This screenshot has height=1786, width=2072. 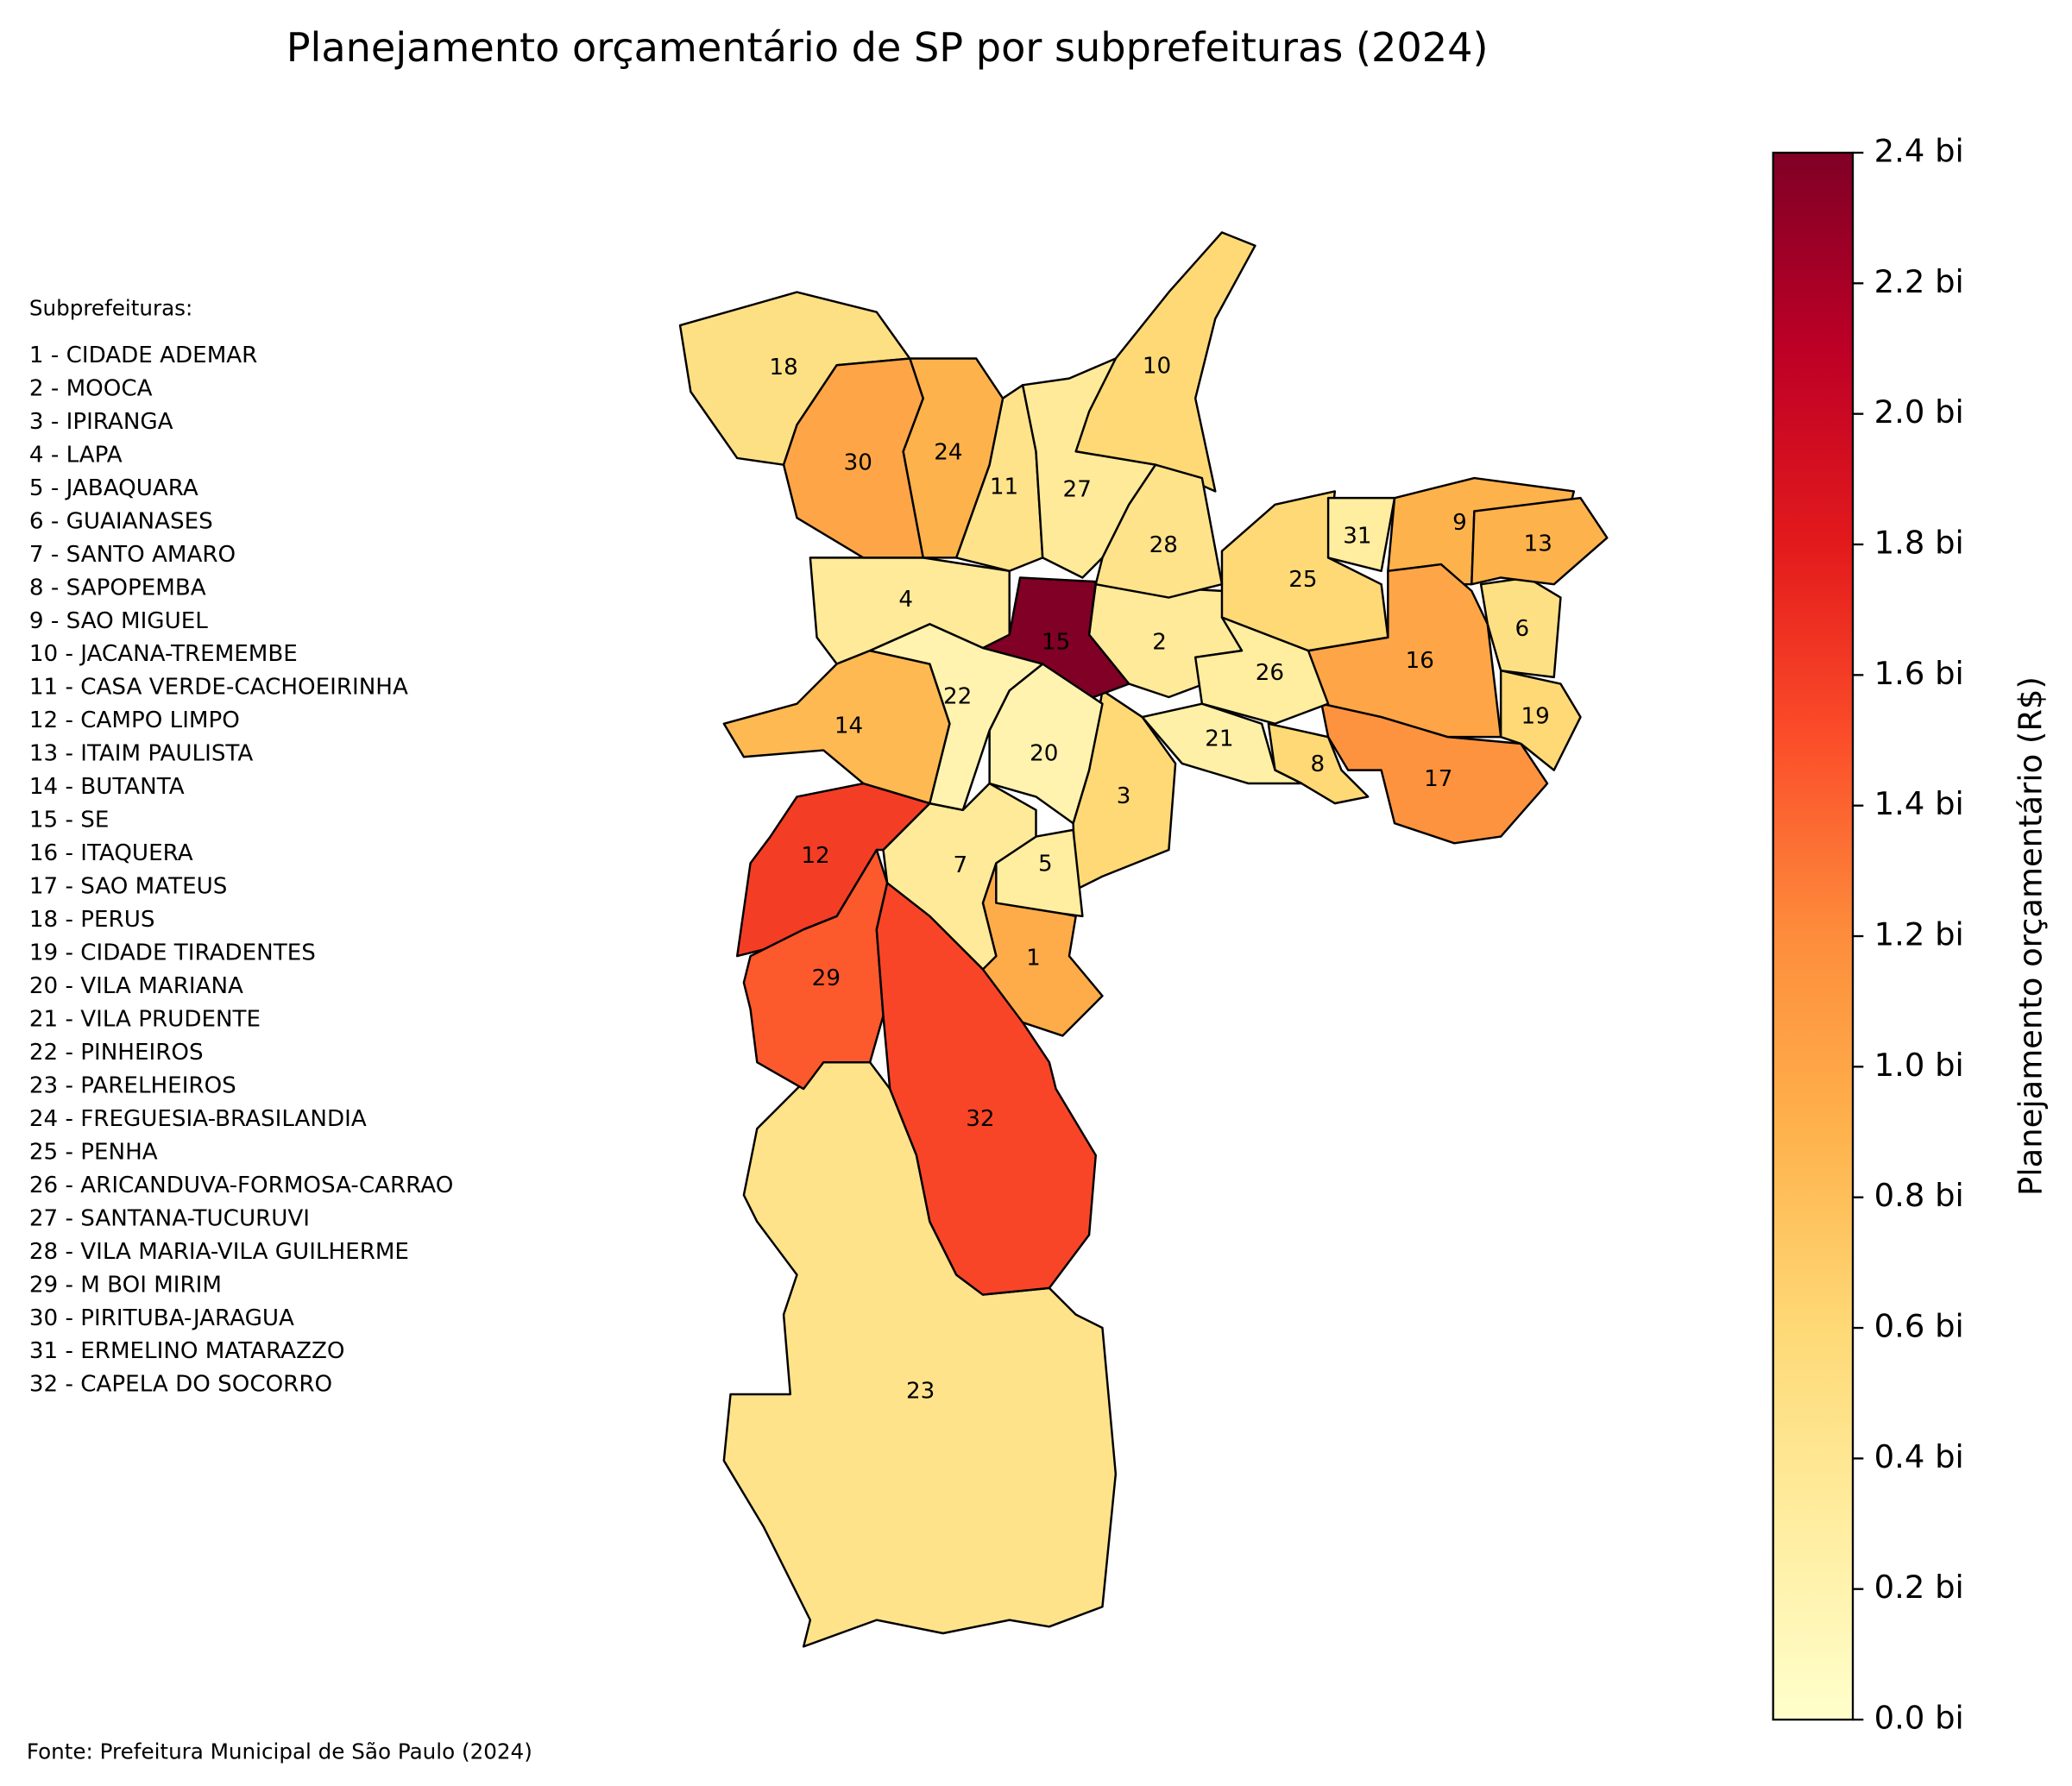 What do you see at coordinates (1004, 487) in the screenshot?
I see `region-label: 11` at bounding box center [1004, 487].